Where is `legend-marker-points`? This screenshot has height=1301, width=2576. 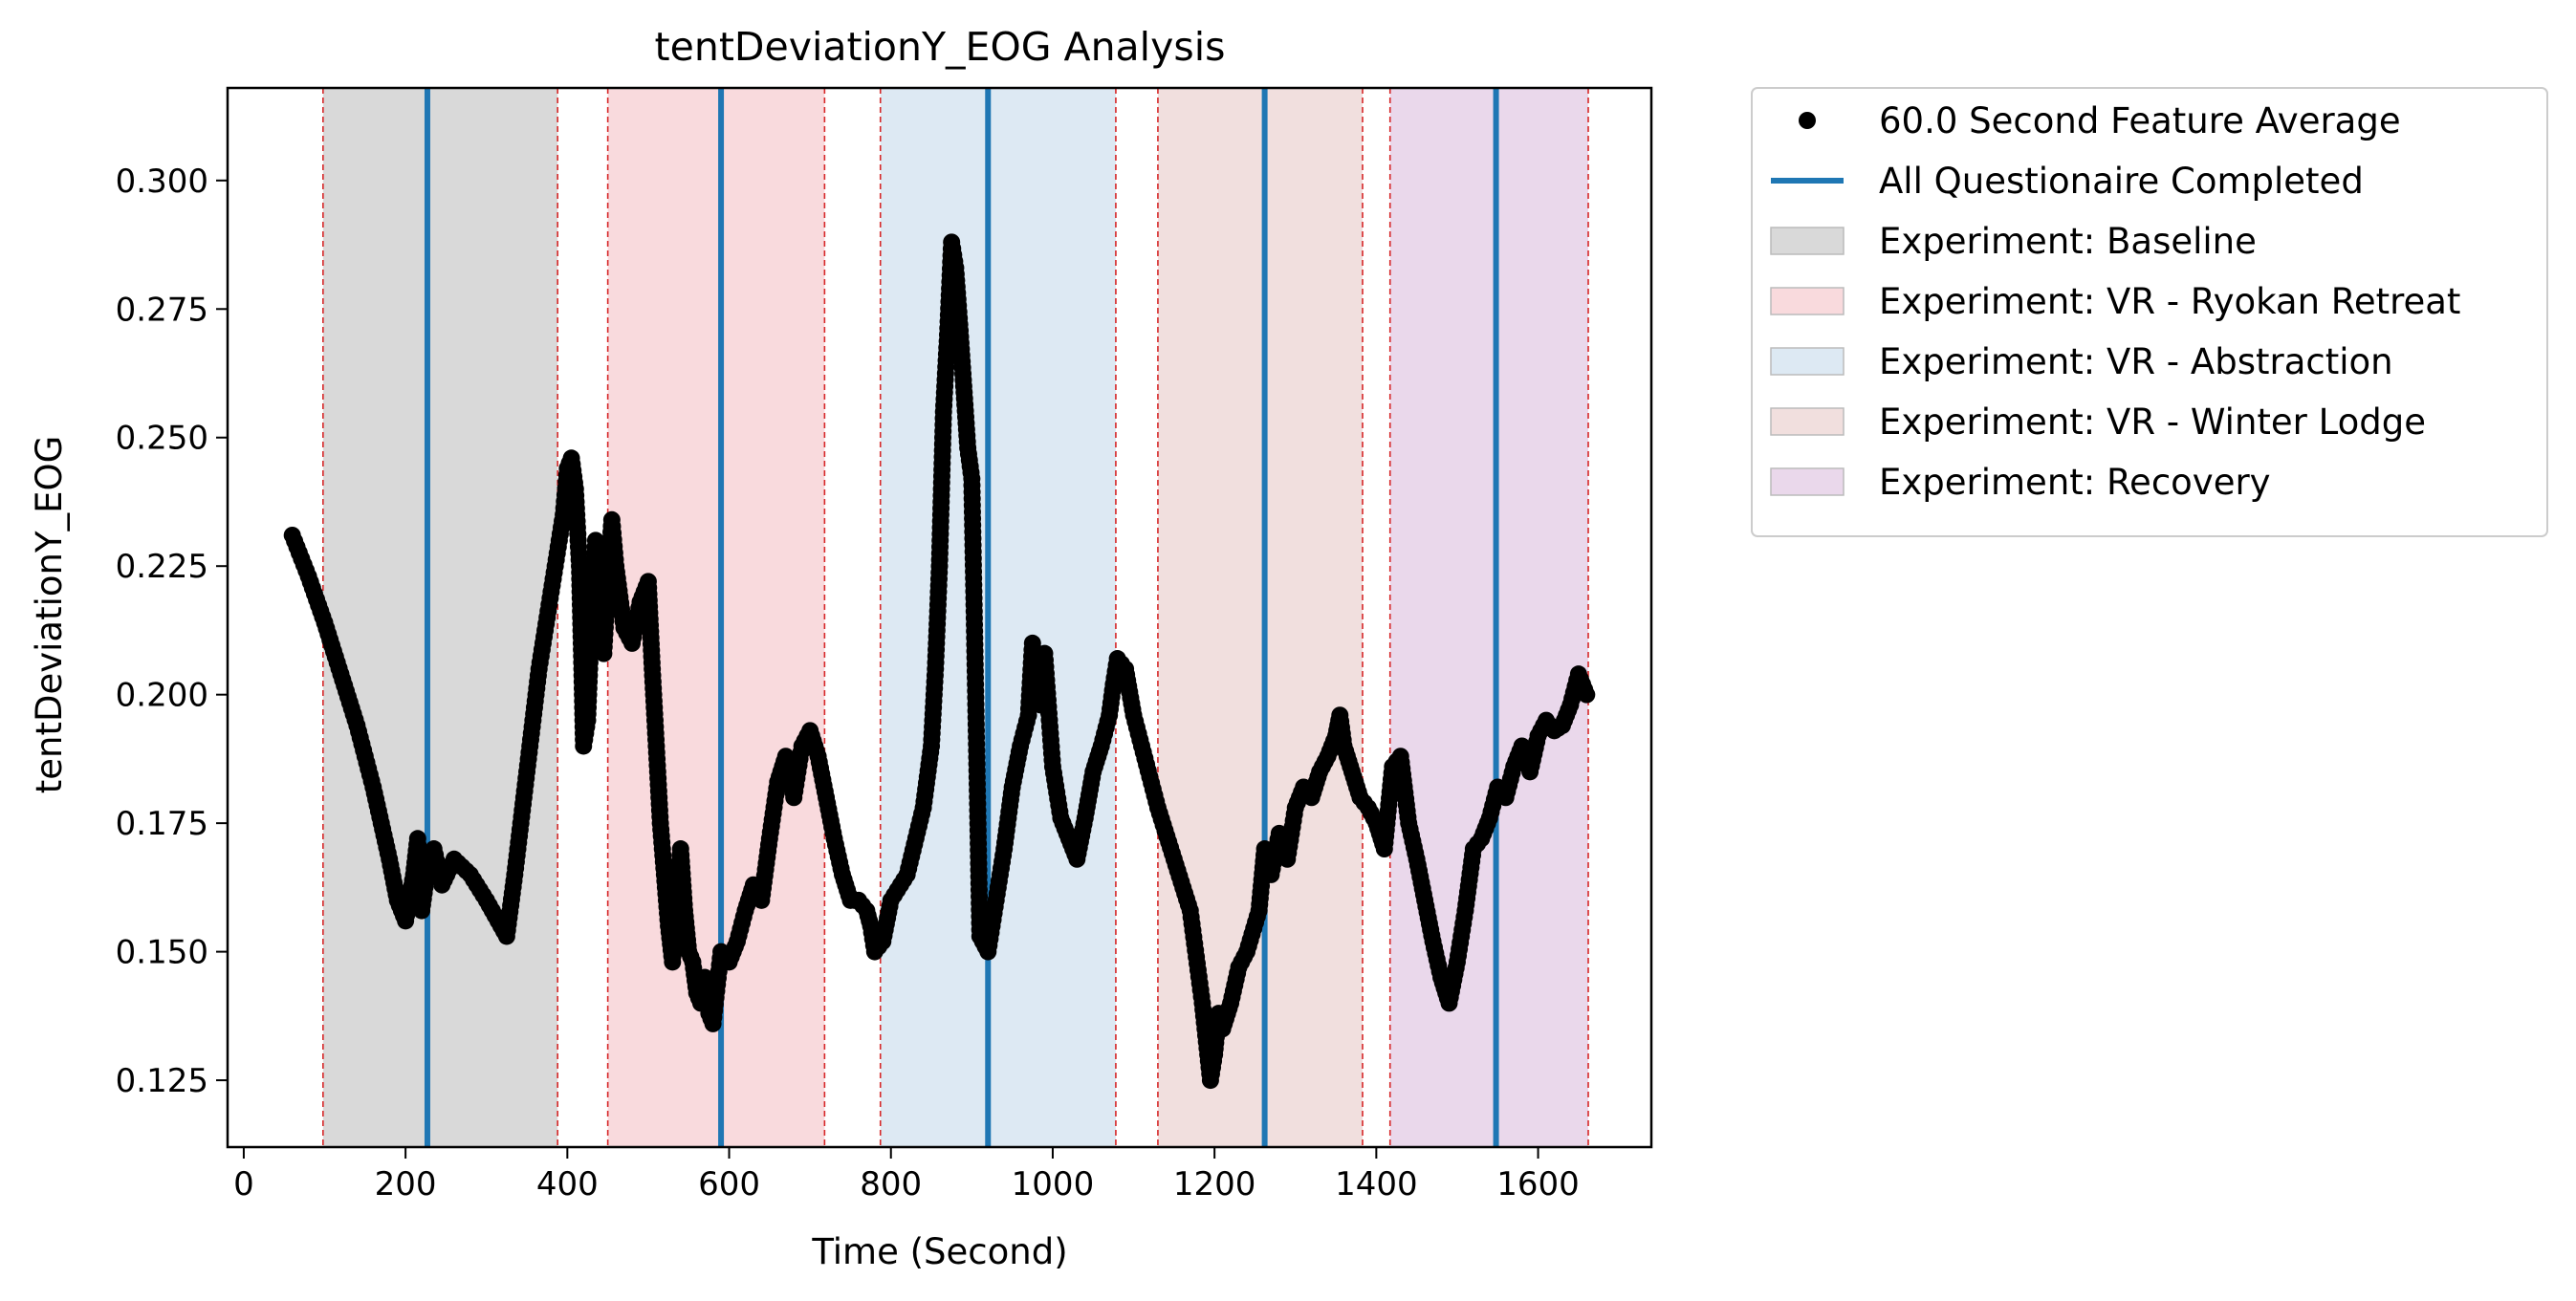
legend-marker-points is located at coordinates (1807, 120).